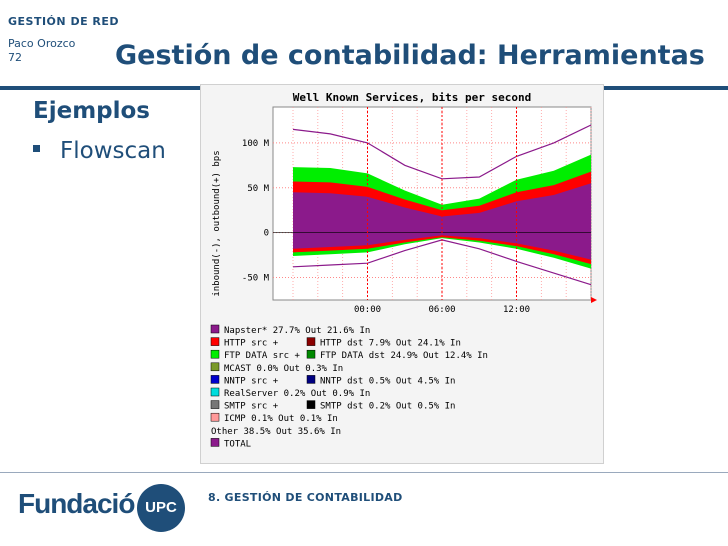 Image resolution: width=728 pixels, height=546 pixels. I want to click on bullet-item: Flowscan, so click(99, 151).